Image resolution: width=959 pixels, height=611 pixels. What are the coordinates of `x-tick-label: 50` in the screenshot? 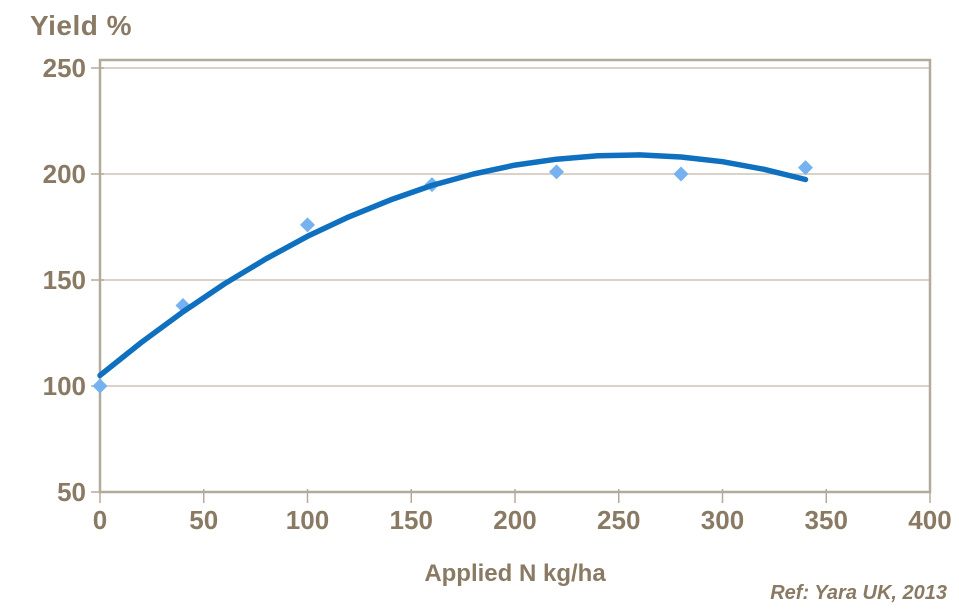 It's located at (203, 520).